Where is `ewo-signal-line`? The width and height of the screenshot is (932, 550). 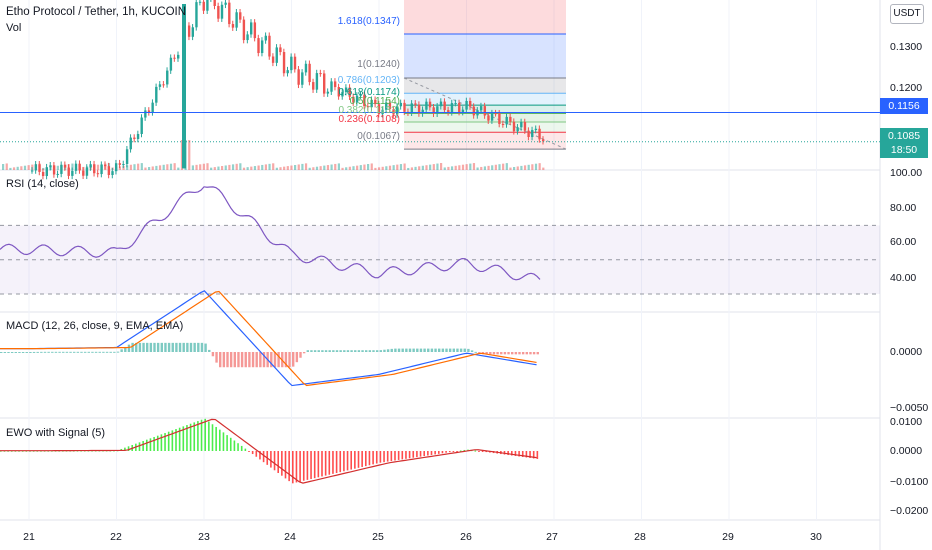 ewo-signal-line is located at coordinates (268, 451).